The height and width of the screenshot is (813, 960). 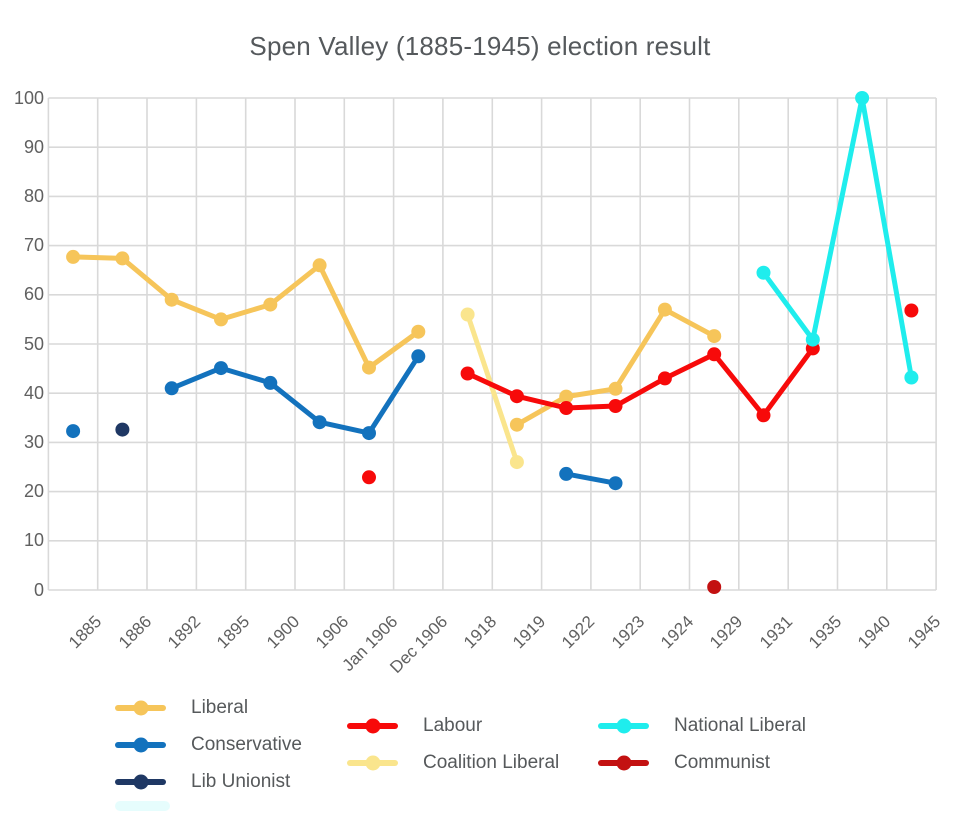 I want to click on legend-marker-national-liberal-icon, so click(x=623, y=725).